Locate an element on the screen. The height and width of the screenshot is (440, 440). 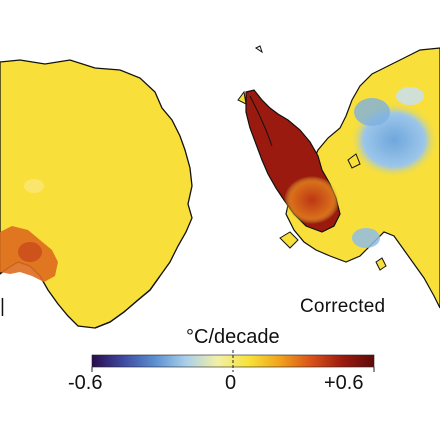
colorbar-unit-label: °C/decade is located at coordinates (233, 337).